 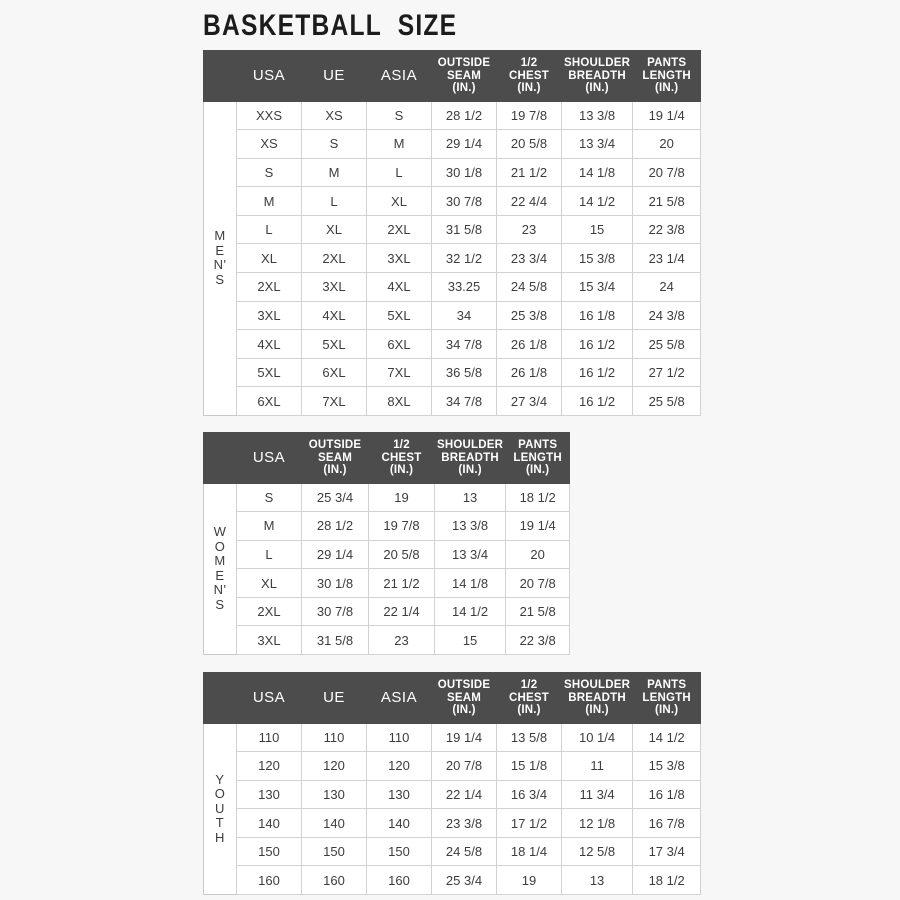 I want to click on header-line: OUTSIDE, so click(x=464, y=685).